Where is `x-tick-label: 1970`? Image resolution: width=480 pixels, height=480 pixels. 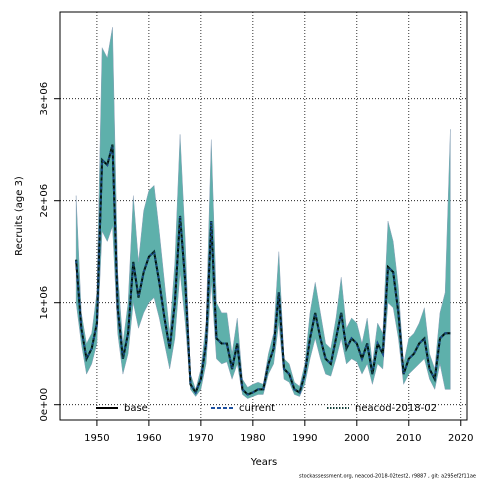
x-tick-label: 1970 is located at coordinates (200, 438).